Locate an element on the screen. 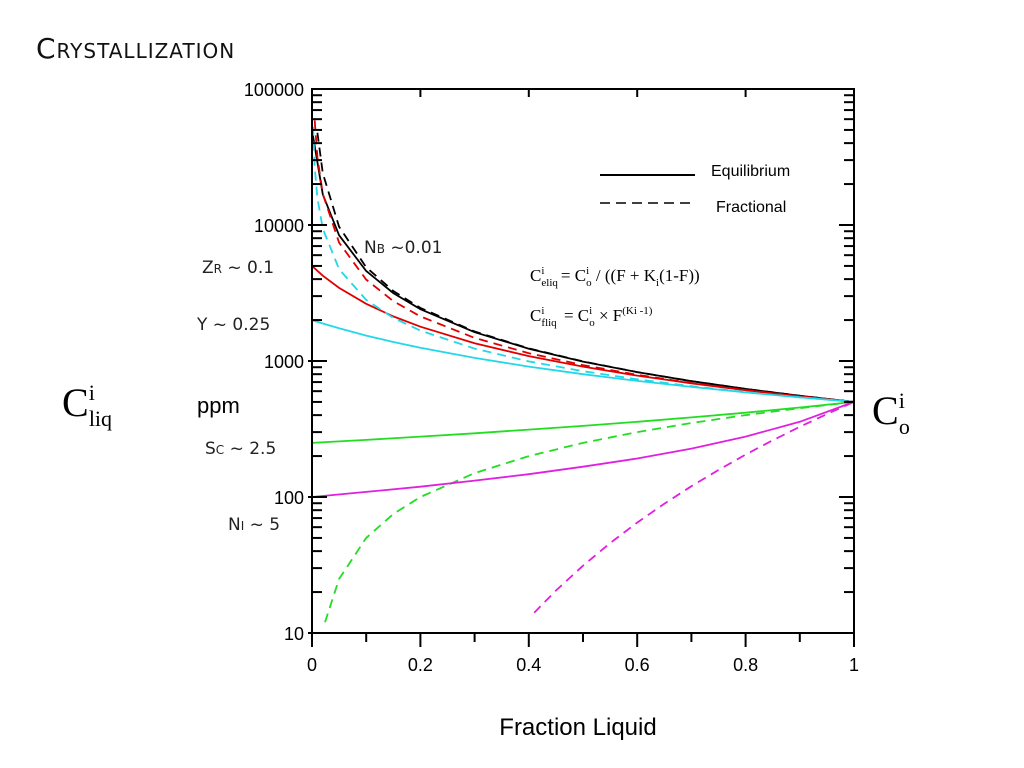 The width and height of the screenshot is (1024, 768). y-tick-label: 100000 is located at coordinates (274, 90).